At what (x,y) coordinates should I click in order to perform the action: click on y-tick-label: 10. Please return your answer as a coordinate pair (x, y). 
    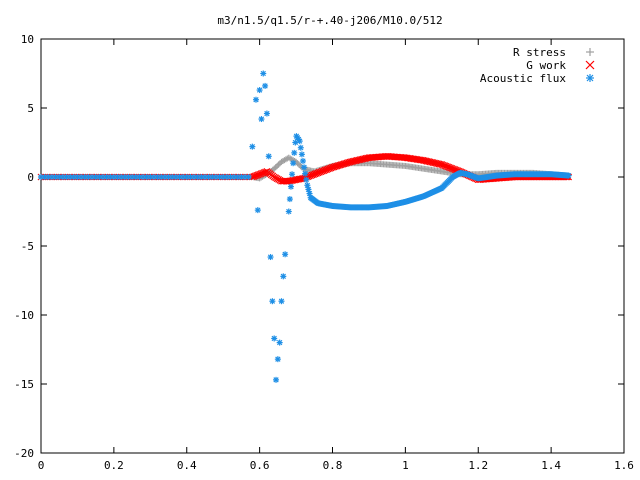
    Looking at the image, I should click on (27, 39).